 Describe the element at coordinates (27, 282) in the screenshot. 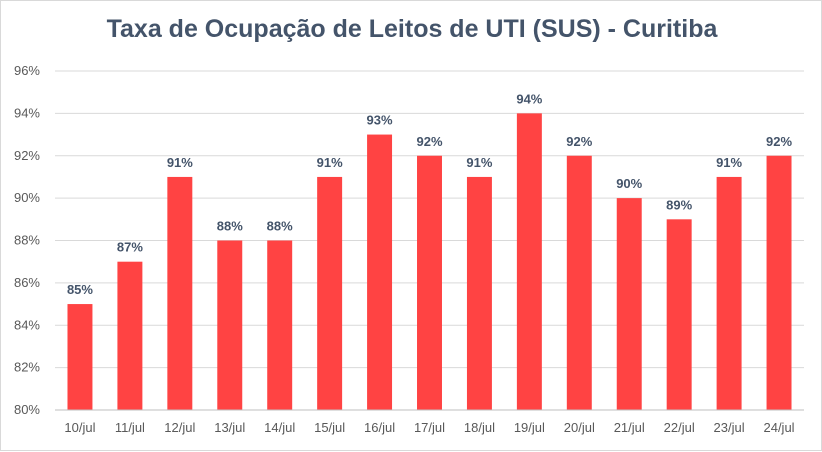

I see `y-tick-label: 86%` at that location.